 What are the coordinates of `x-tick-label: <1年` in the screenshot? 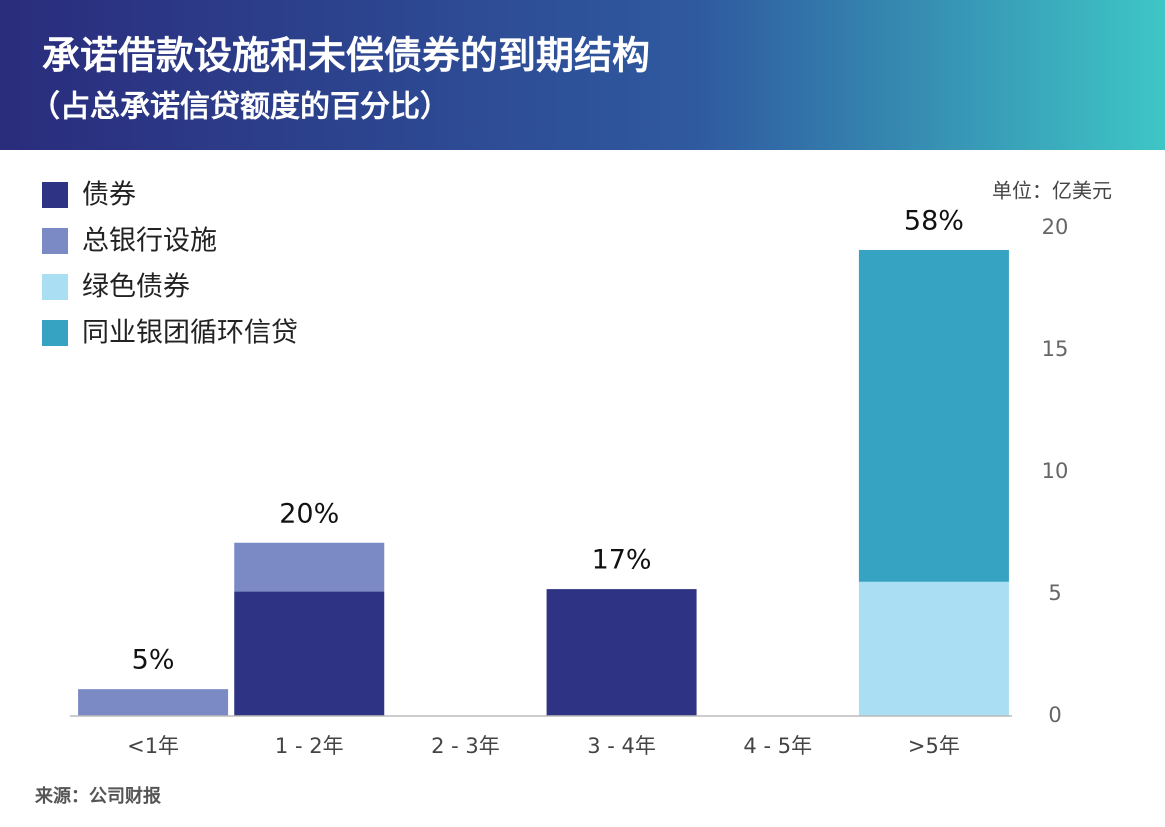 It's located at (153, 746).